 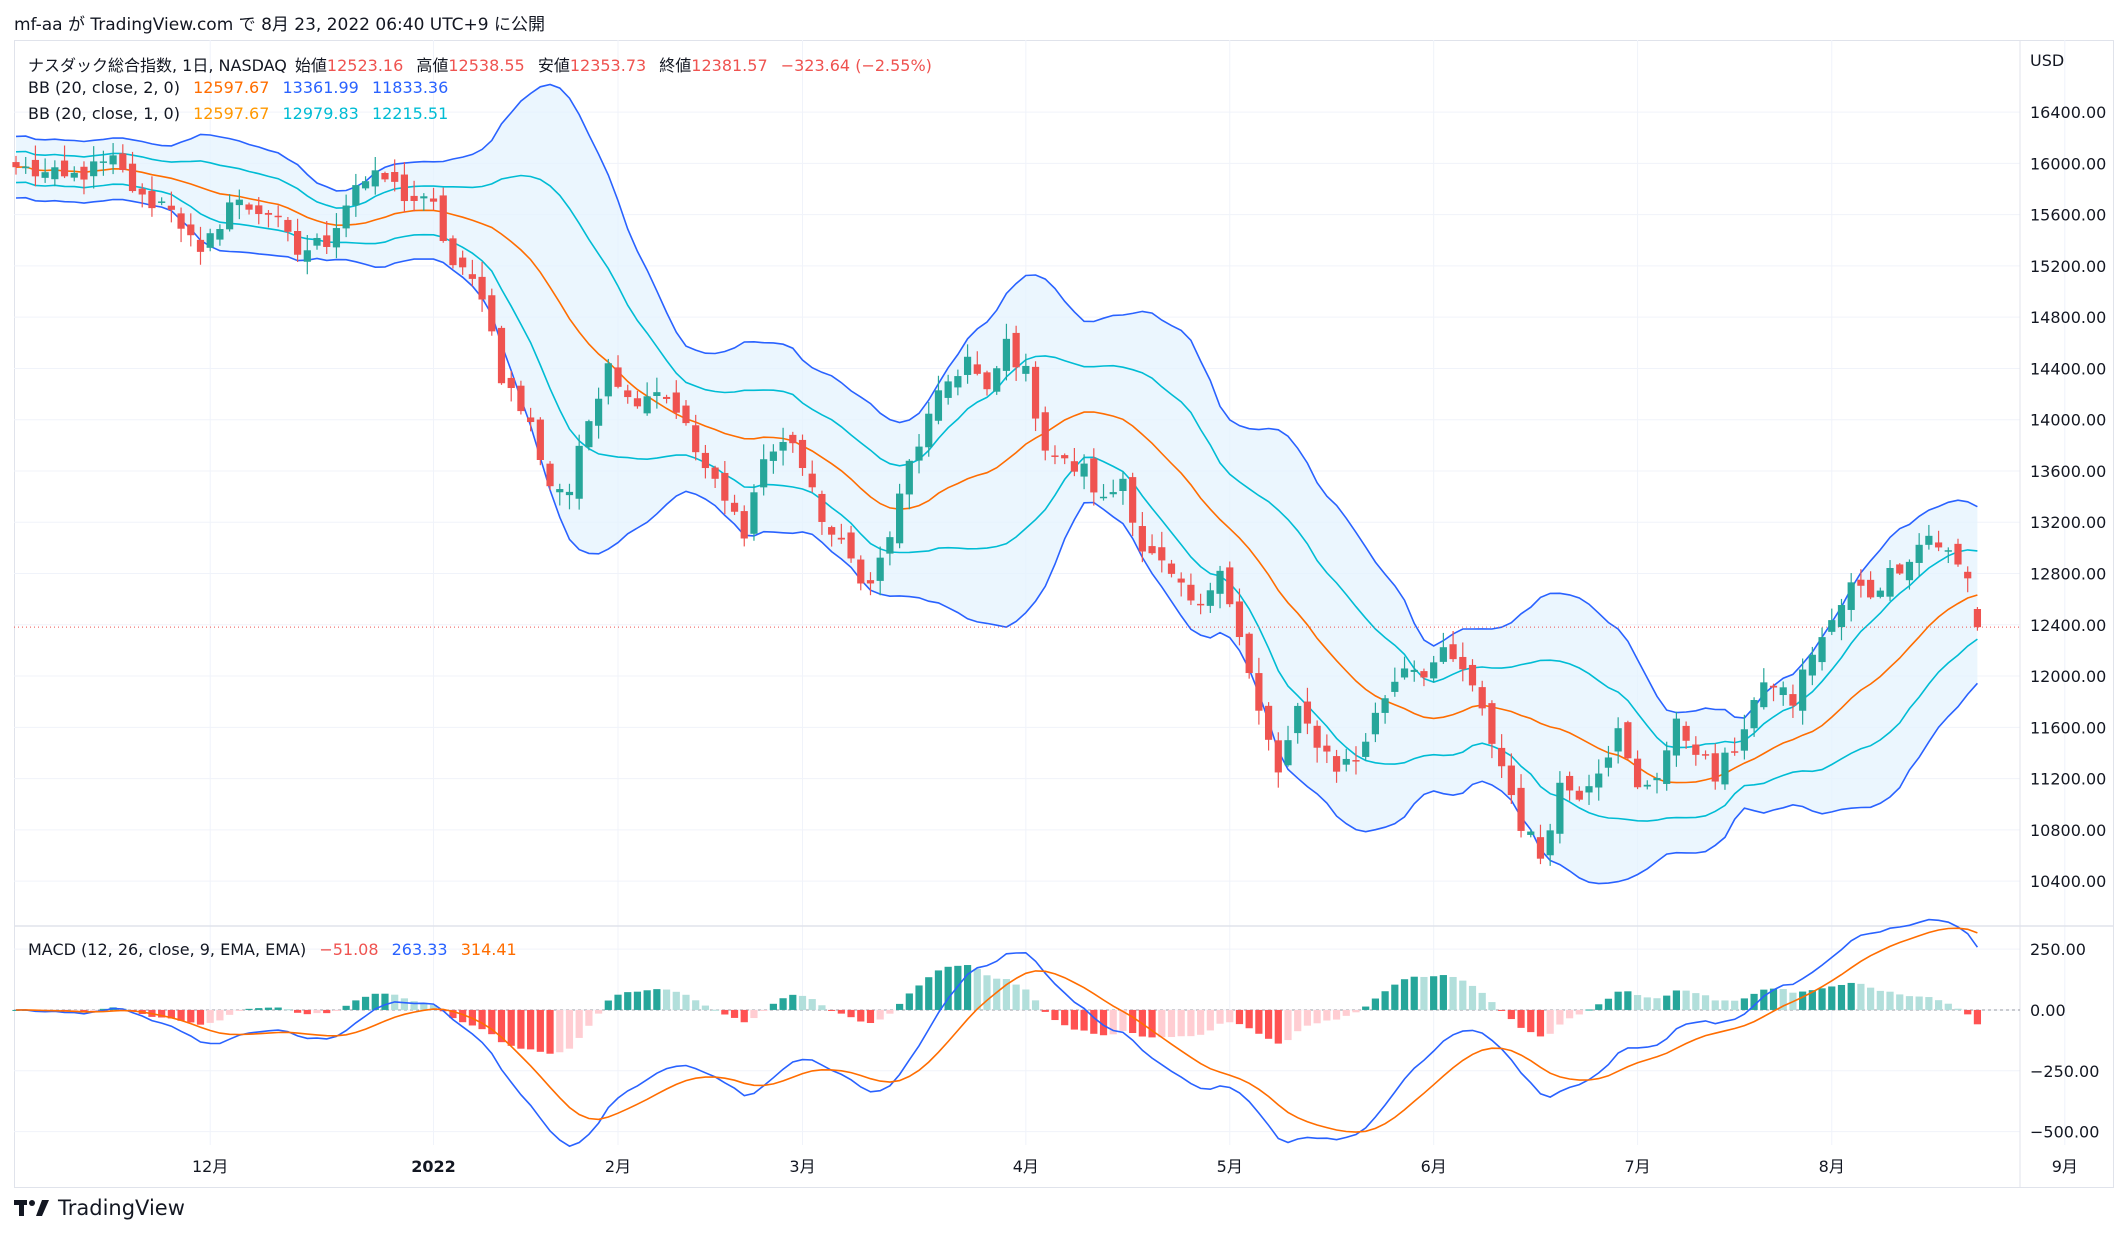 I want to click on tradingview-footer: TradingView, so click(x=99, y=1208).